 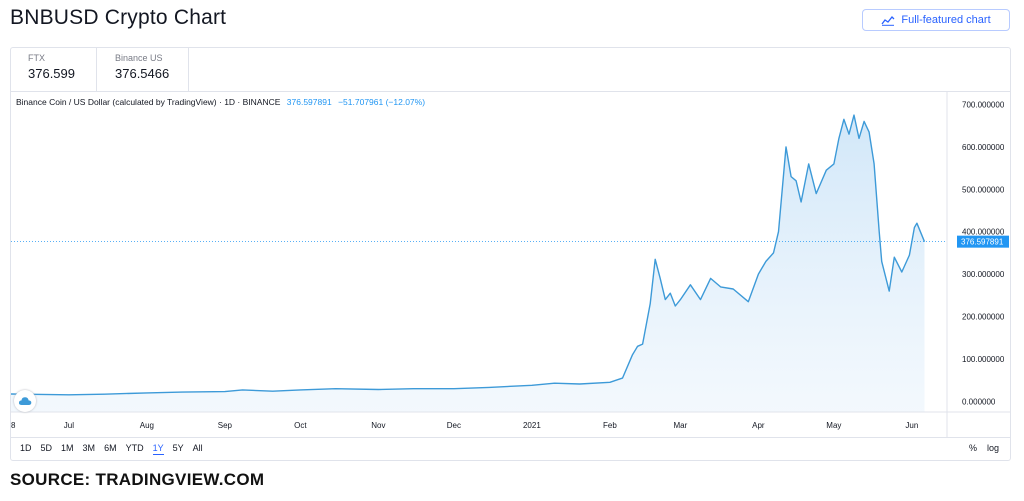 I want to click on y-tick-label: 400.000000, so click(x=983, y=232).